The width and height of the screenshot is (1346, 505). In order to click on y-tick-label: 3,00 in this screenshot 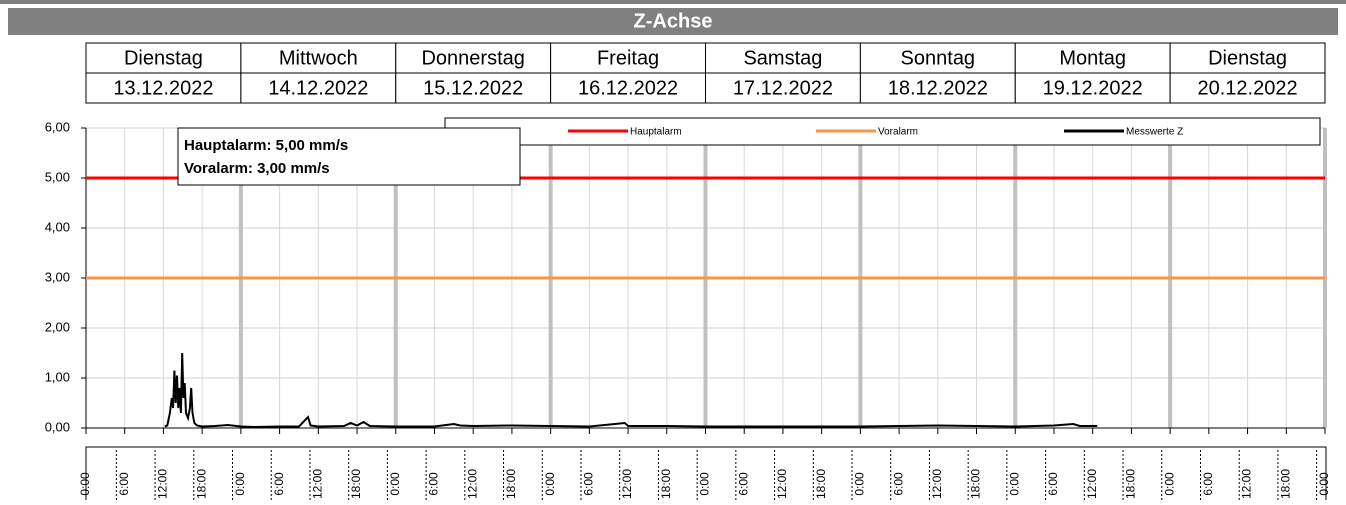, I will do `click(57, 276)`.